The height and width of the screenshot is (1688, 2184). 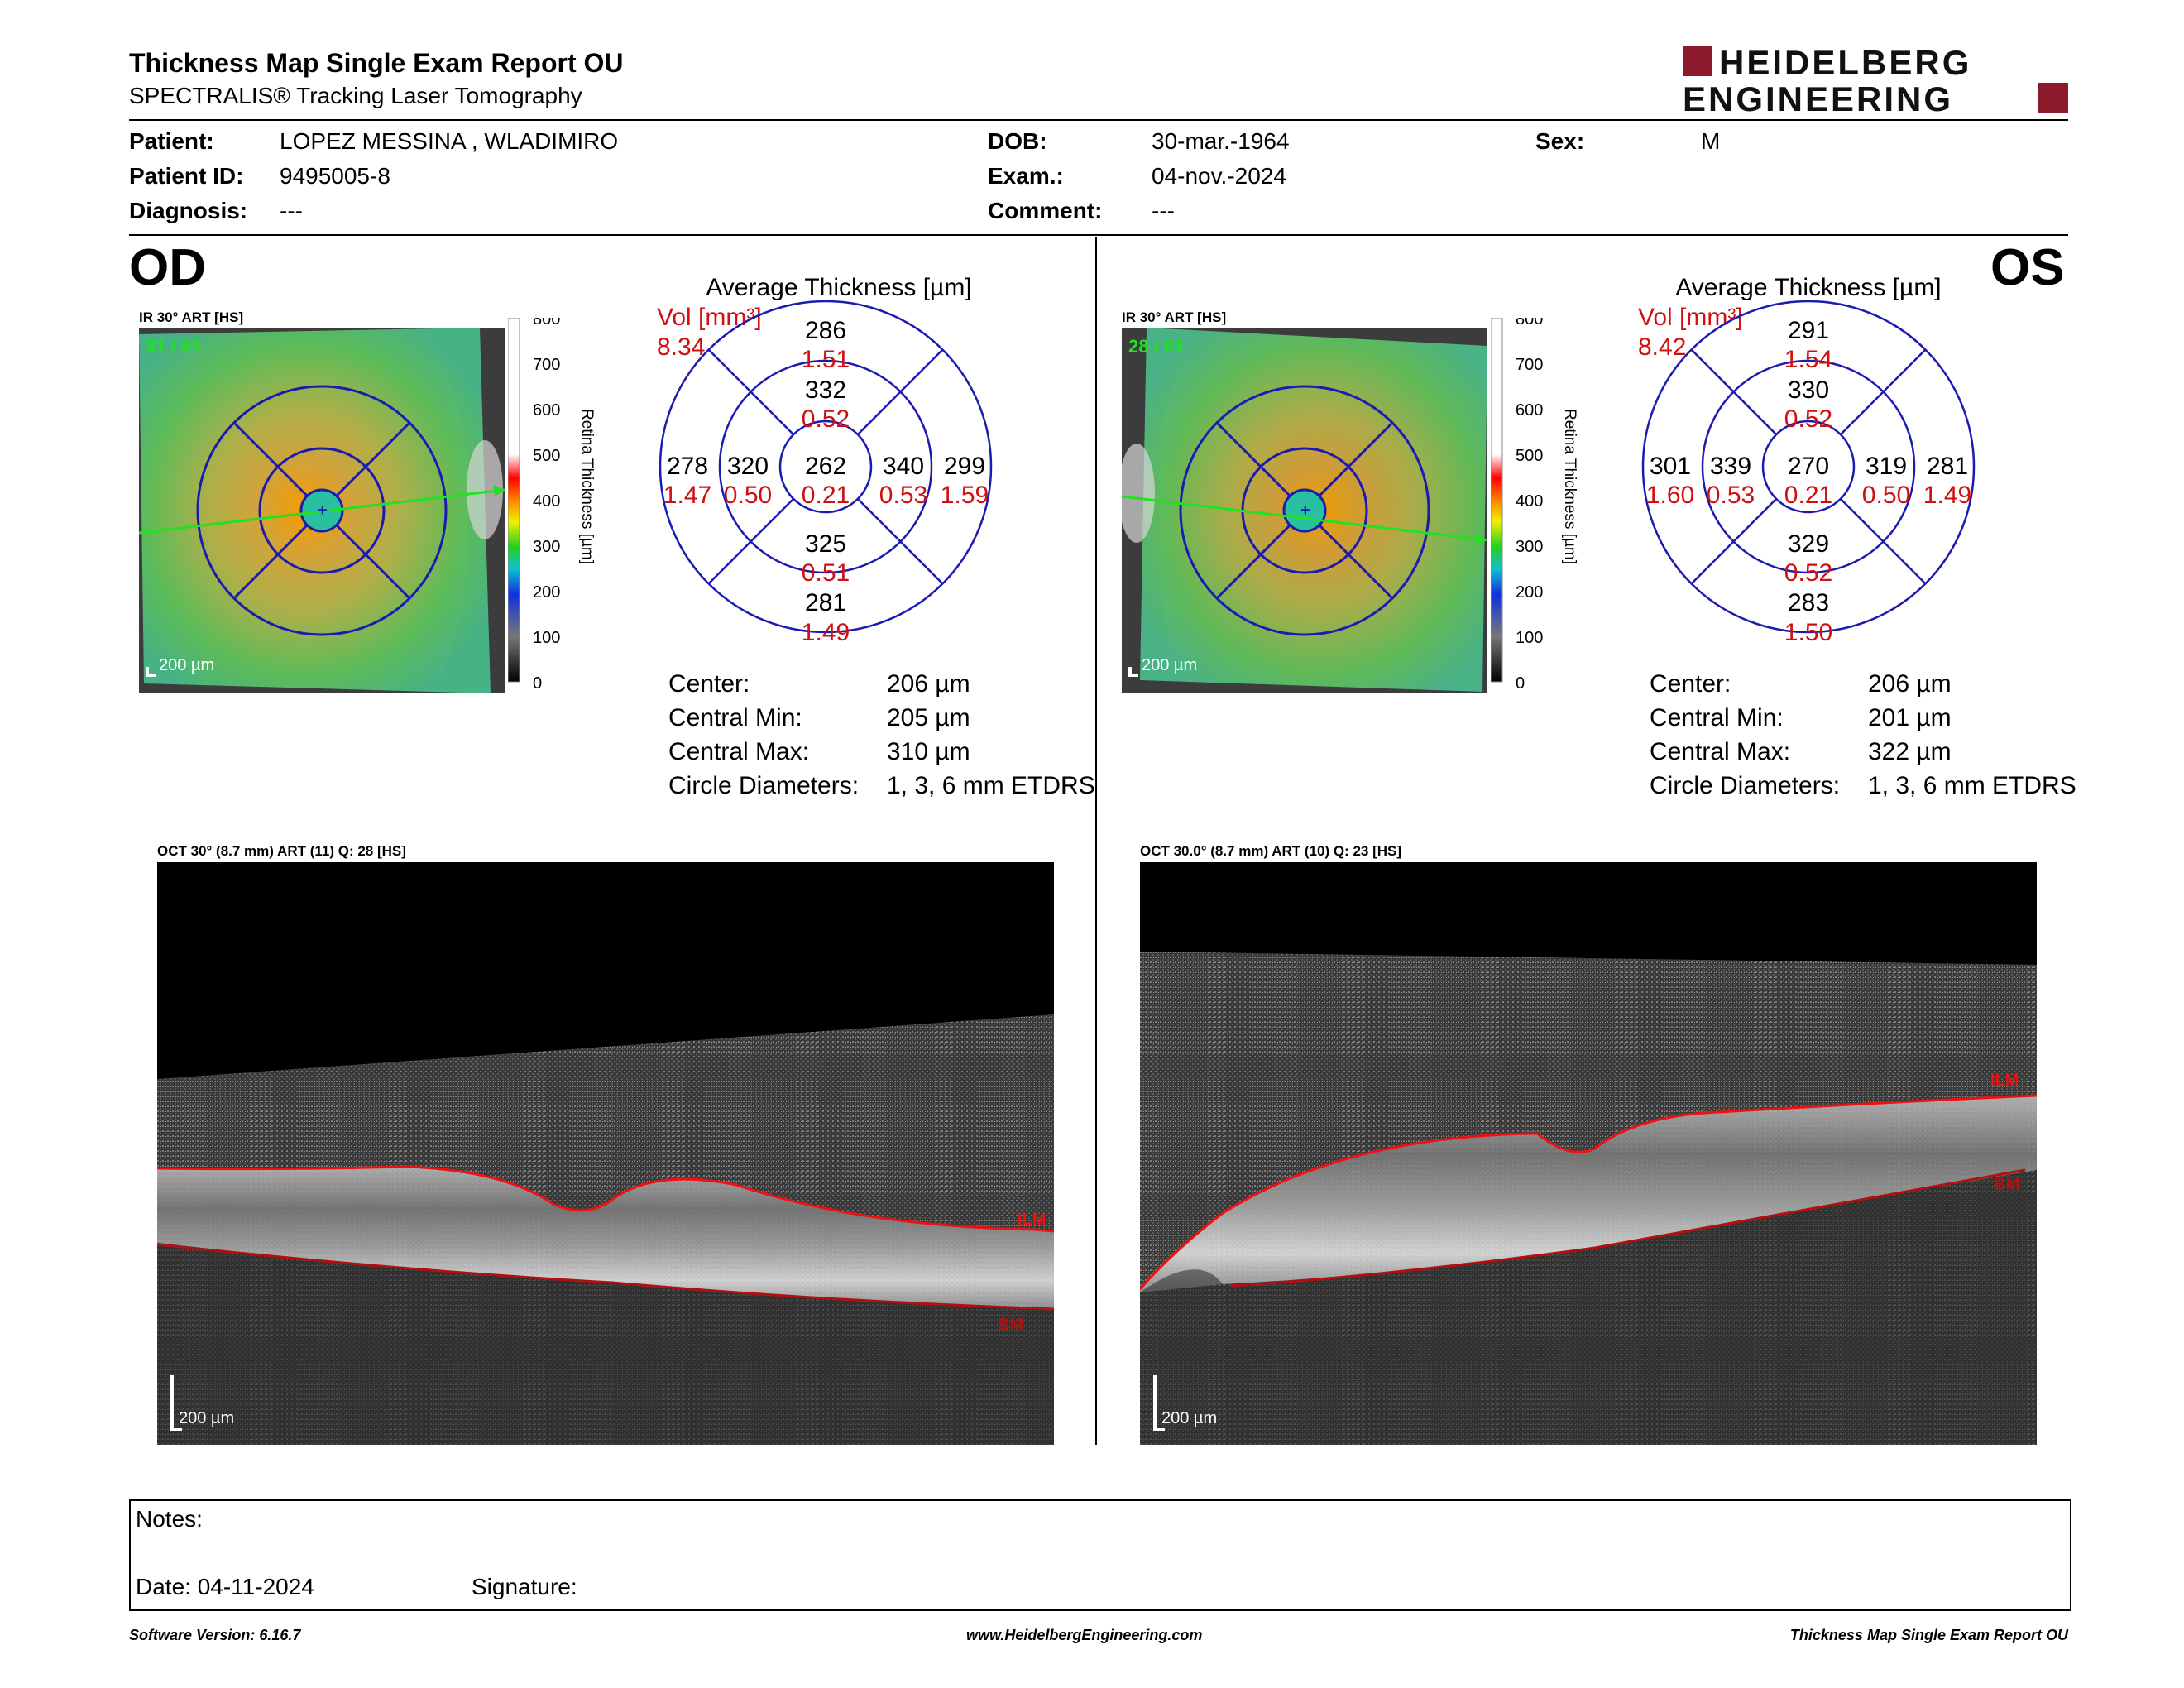 What do you see at coordinates (826, 419) in the screenshot?
I see `od-inner-sup-v: 0.52` at bounding box center [826, 419].